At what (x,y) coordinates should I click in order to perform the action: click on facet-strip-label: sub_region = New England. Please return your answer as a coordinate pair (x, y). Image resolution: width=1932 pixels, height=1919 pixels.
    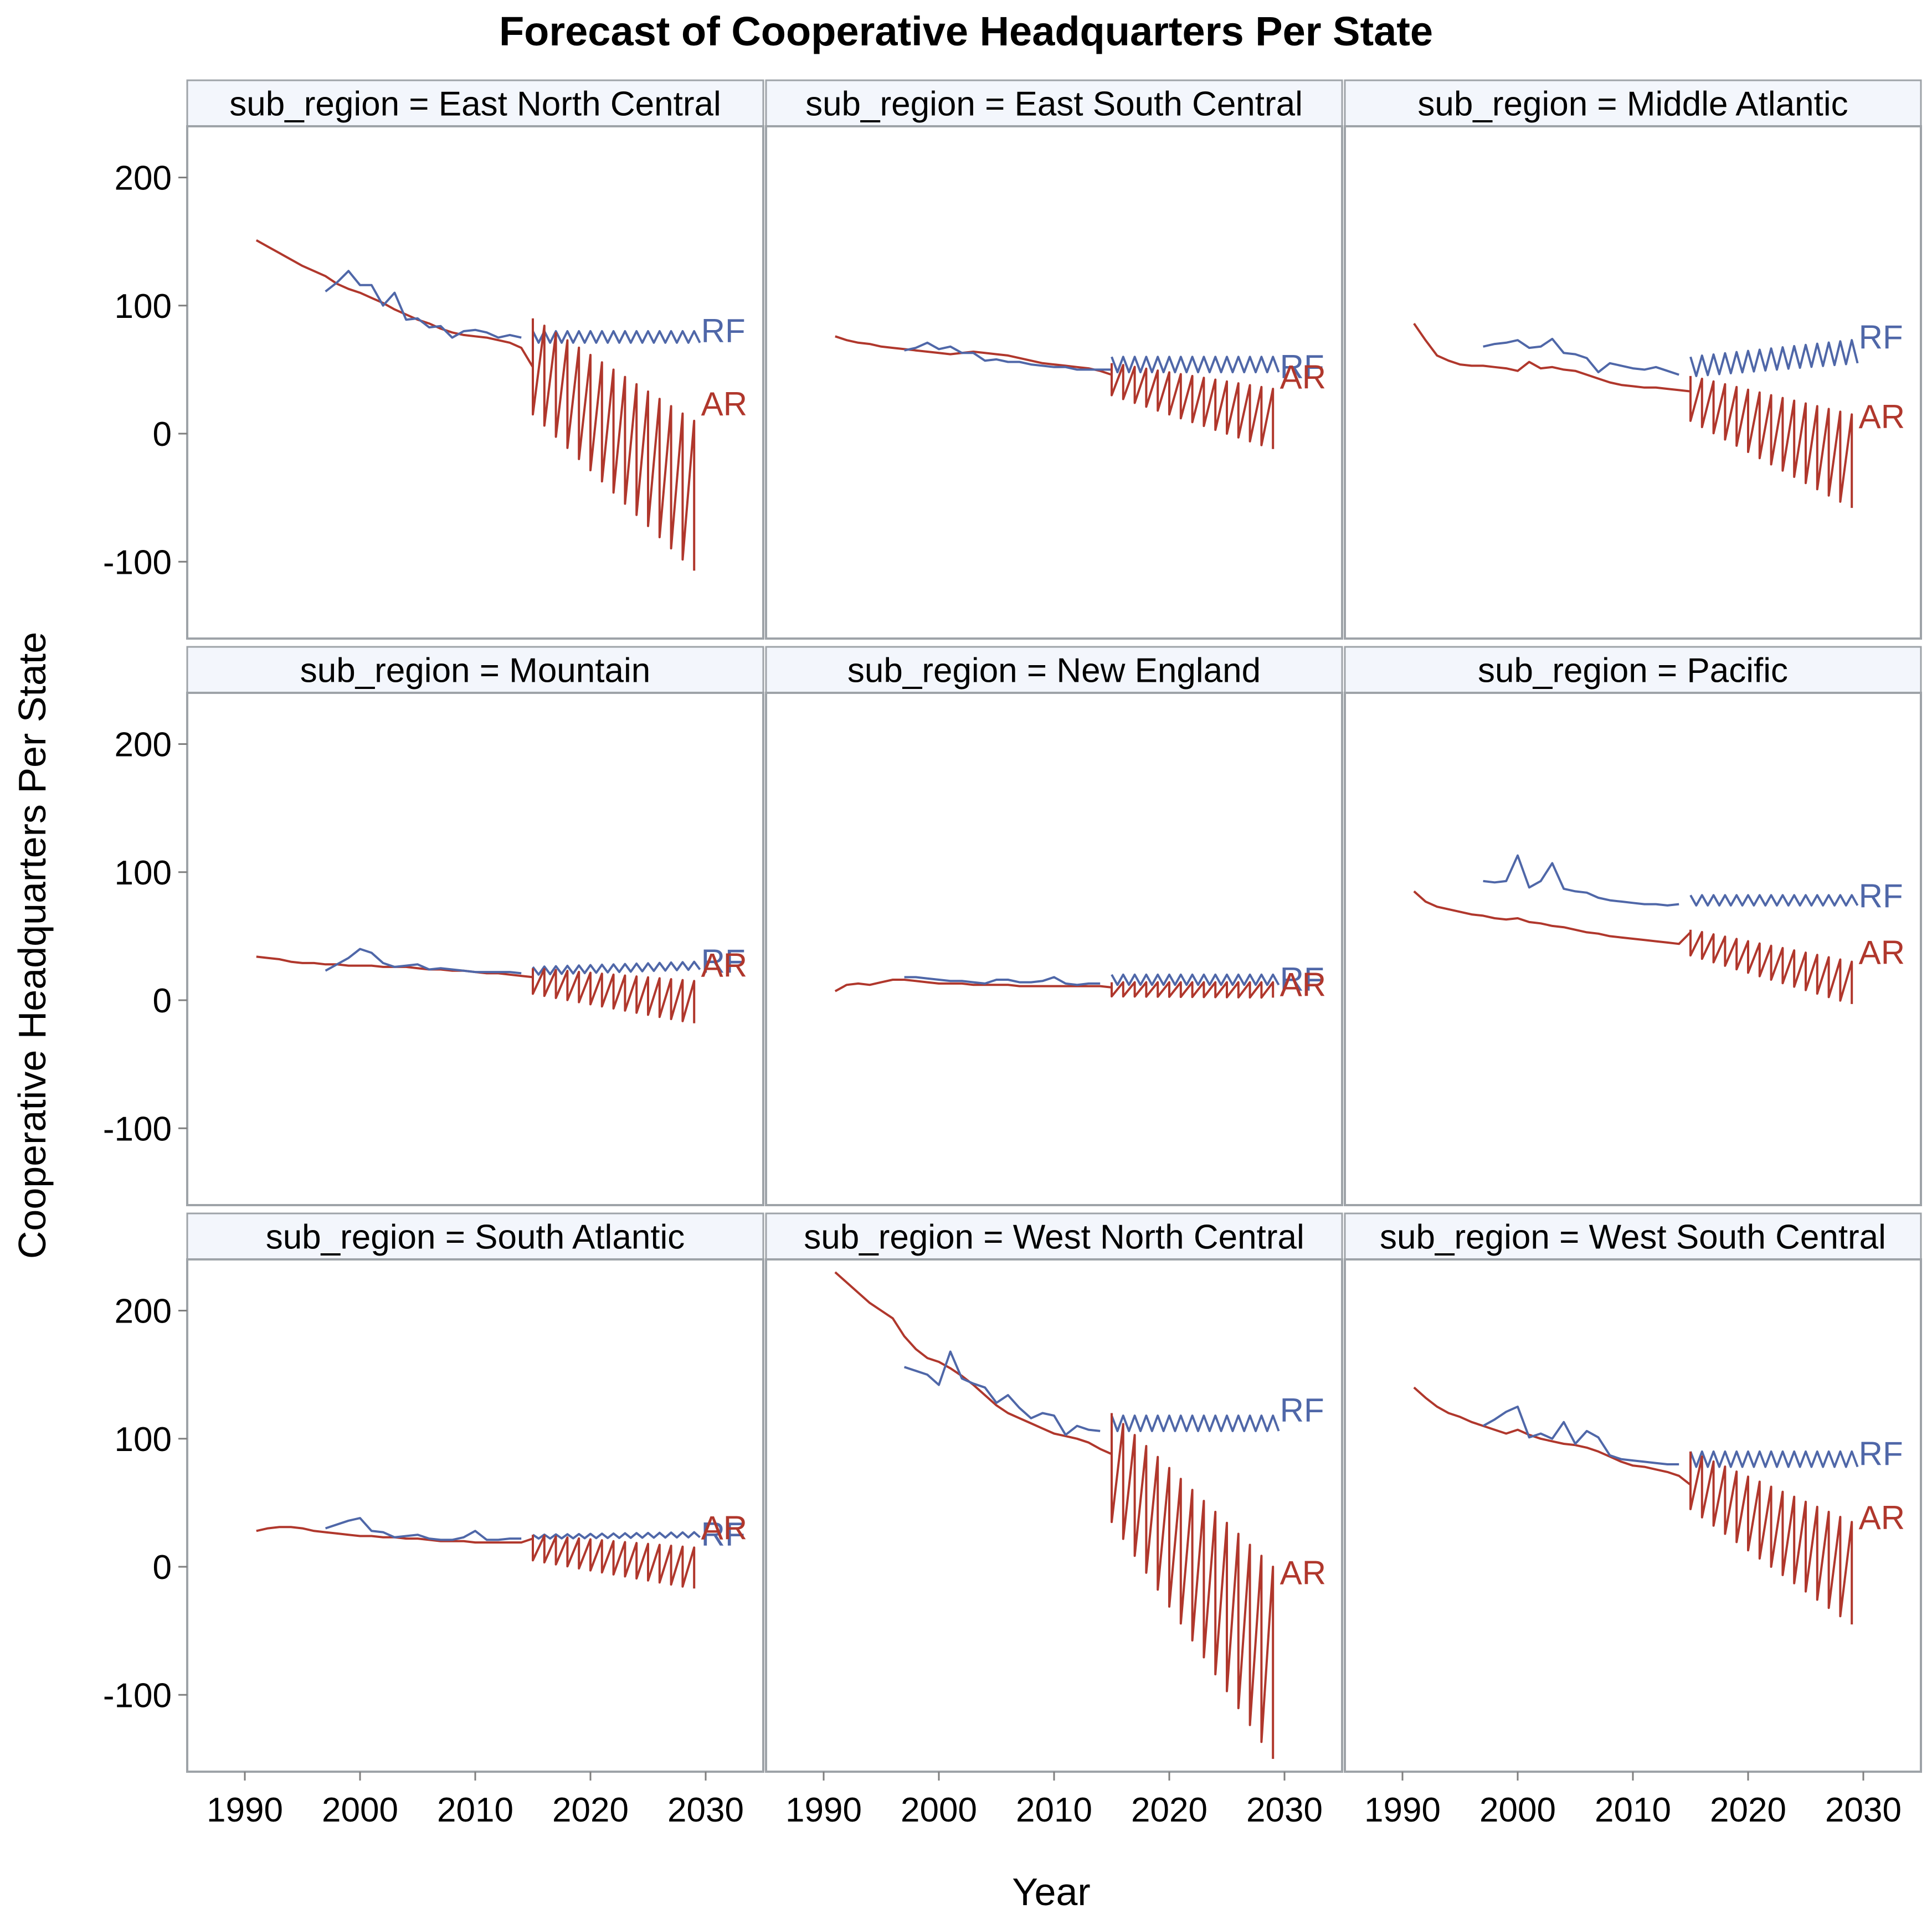
    Looking at the image, I should click on (1054, 671).